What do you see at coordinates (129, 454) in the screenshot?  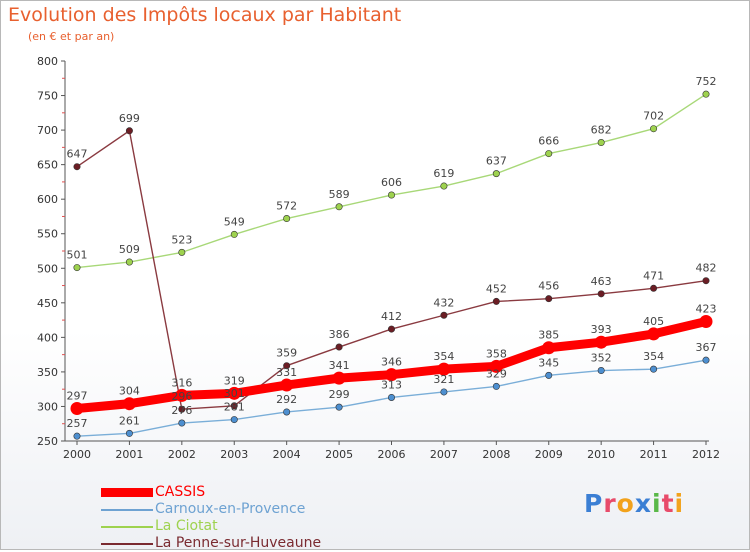 I see `x-tick-label: 2001` at bounding box center [129, 454].